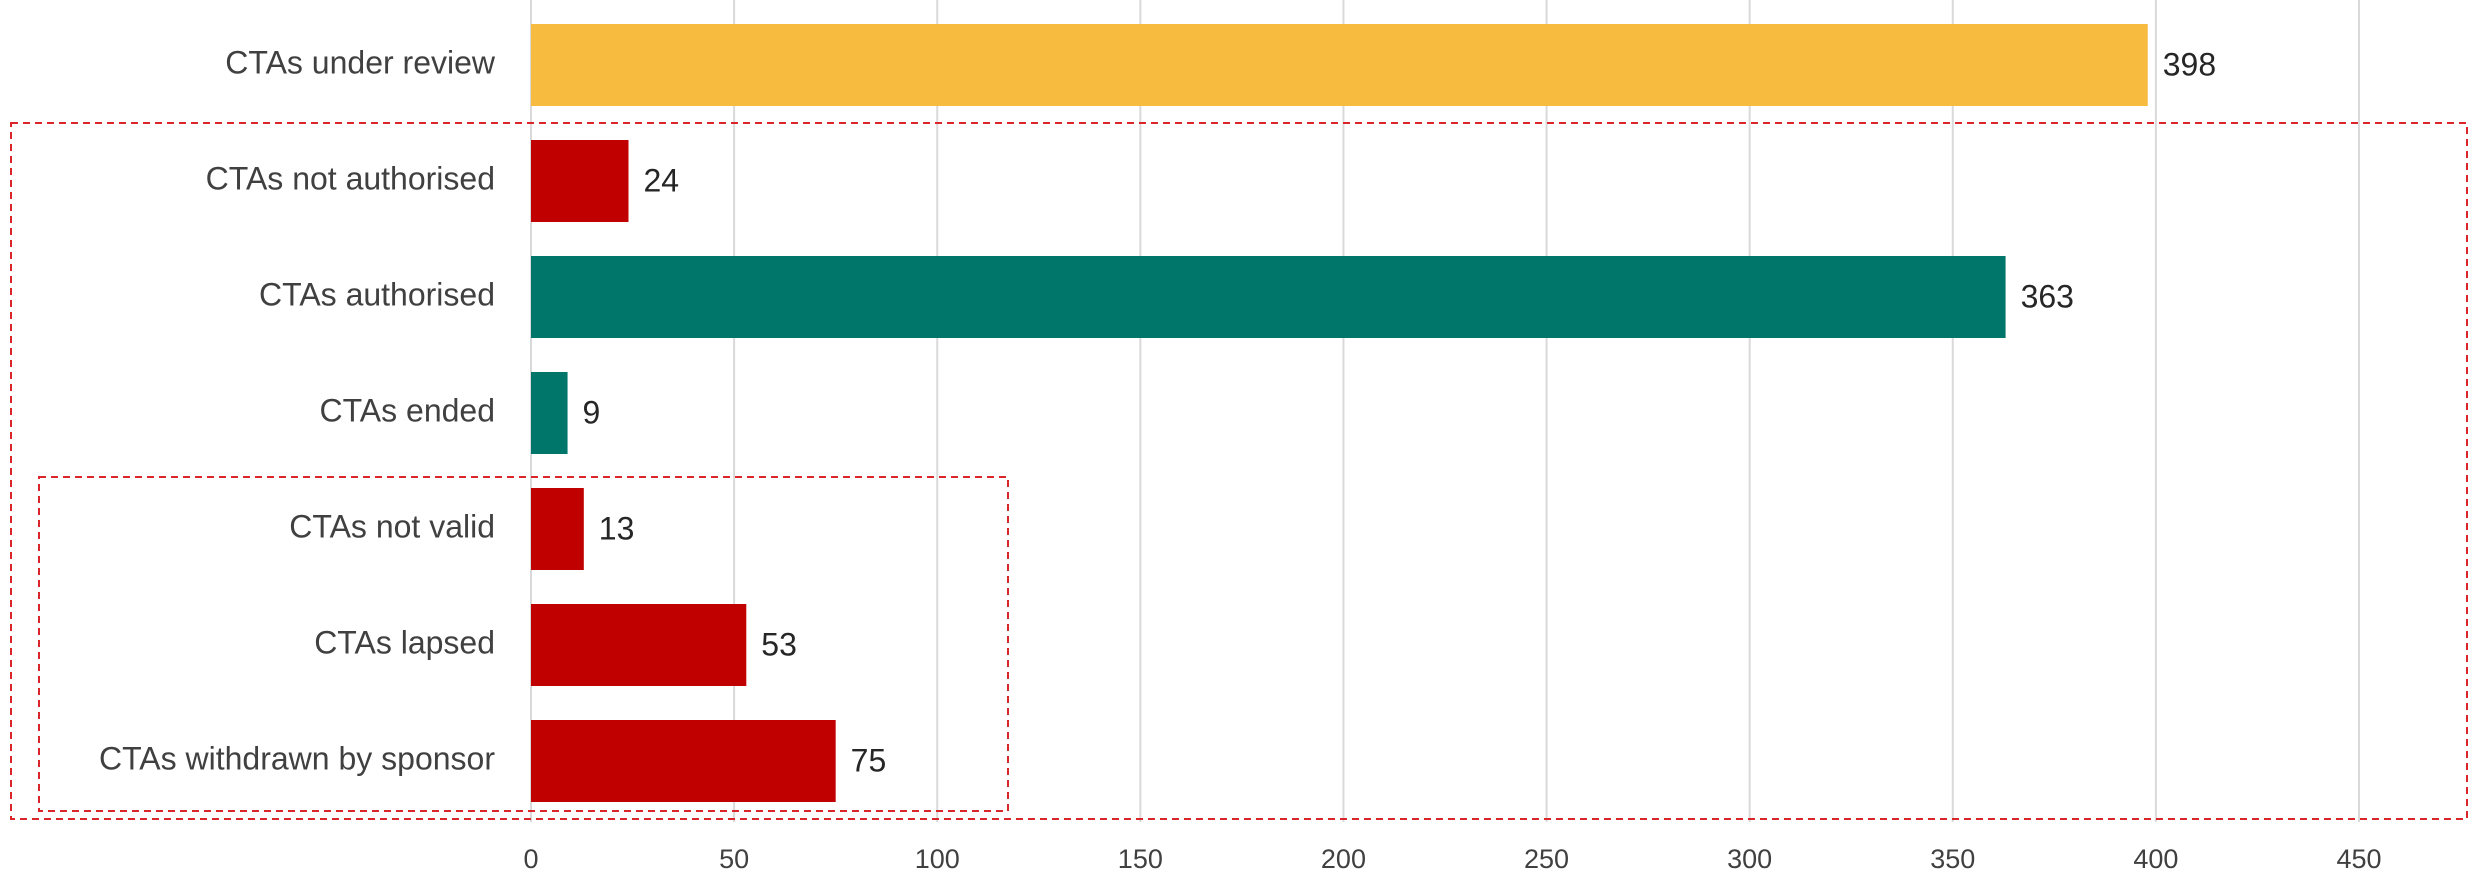  I want to click on value-label: 53, so click(779, 644).